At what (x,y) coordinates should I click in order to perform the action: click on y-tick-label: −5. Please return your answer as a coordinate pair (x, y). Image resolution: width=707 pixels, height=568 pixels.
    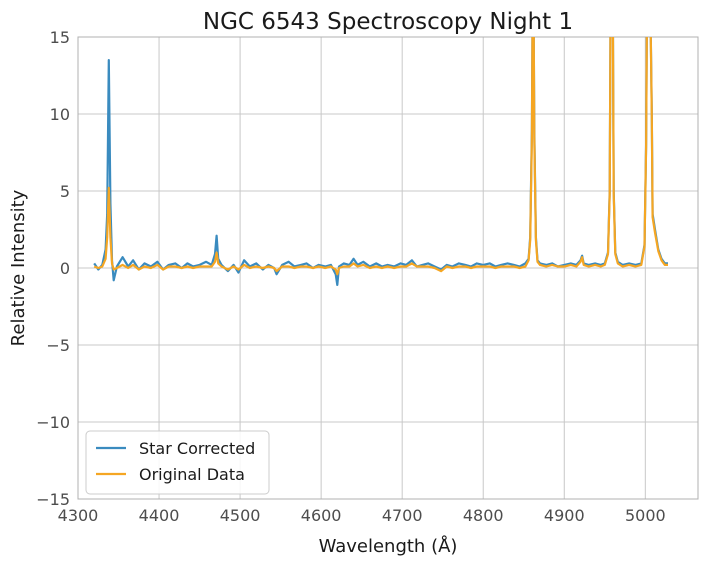
    Looking at the image, I should click on (58, 345).